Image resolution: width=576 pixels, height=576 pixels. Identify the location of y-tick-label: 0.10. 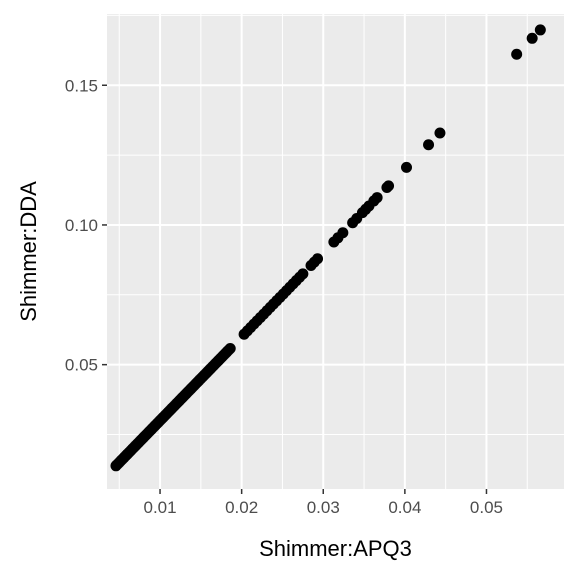
(81, 225).